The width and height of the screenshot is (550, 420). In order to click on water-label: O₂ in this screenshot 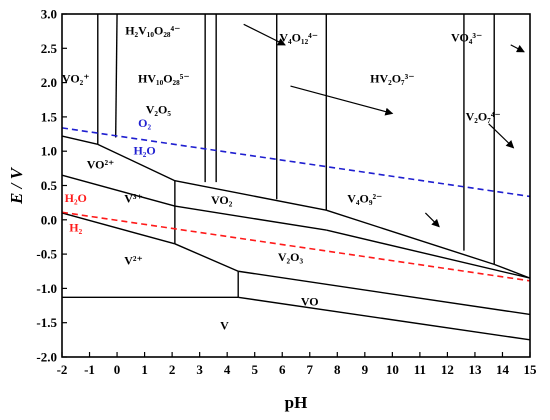, I will do `click(144, 123)`.